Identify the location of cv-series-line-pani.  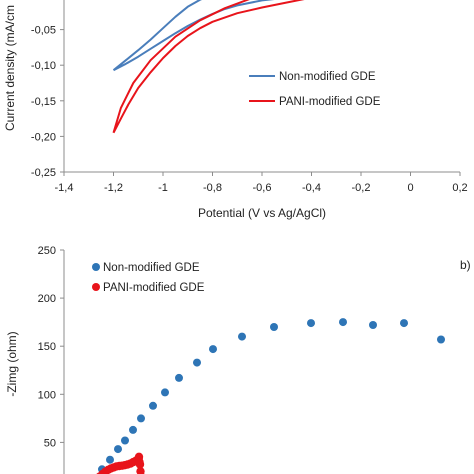
(208, 67).